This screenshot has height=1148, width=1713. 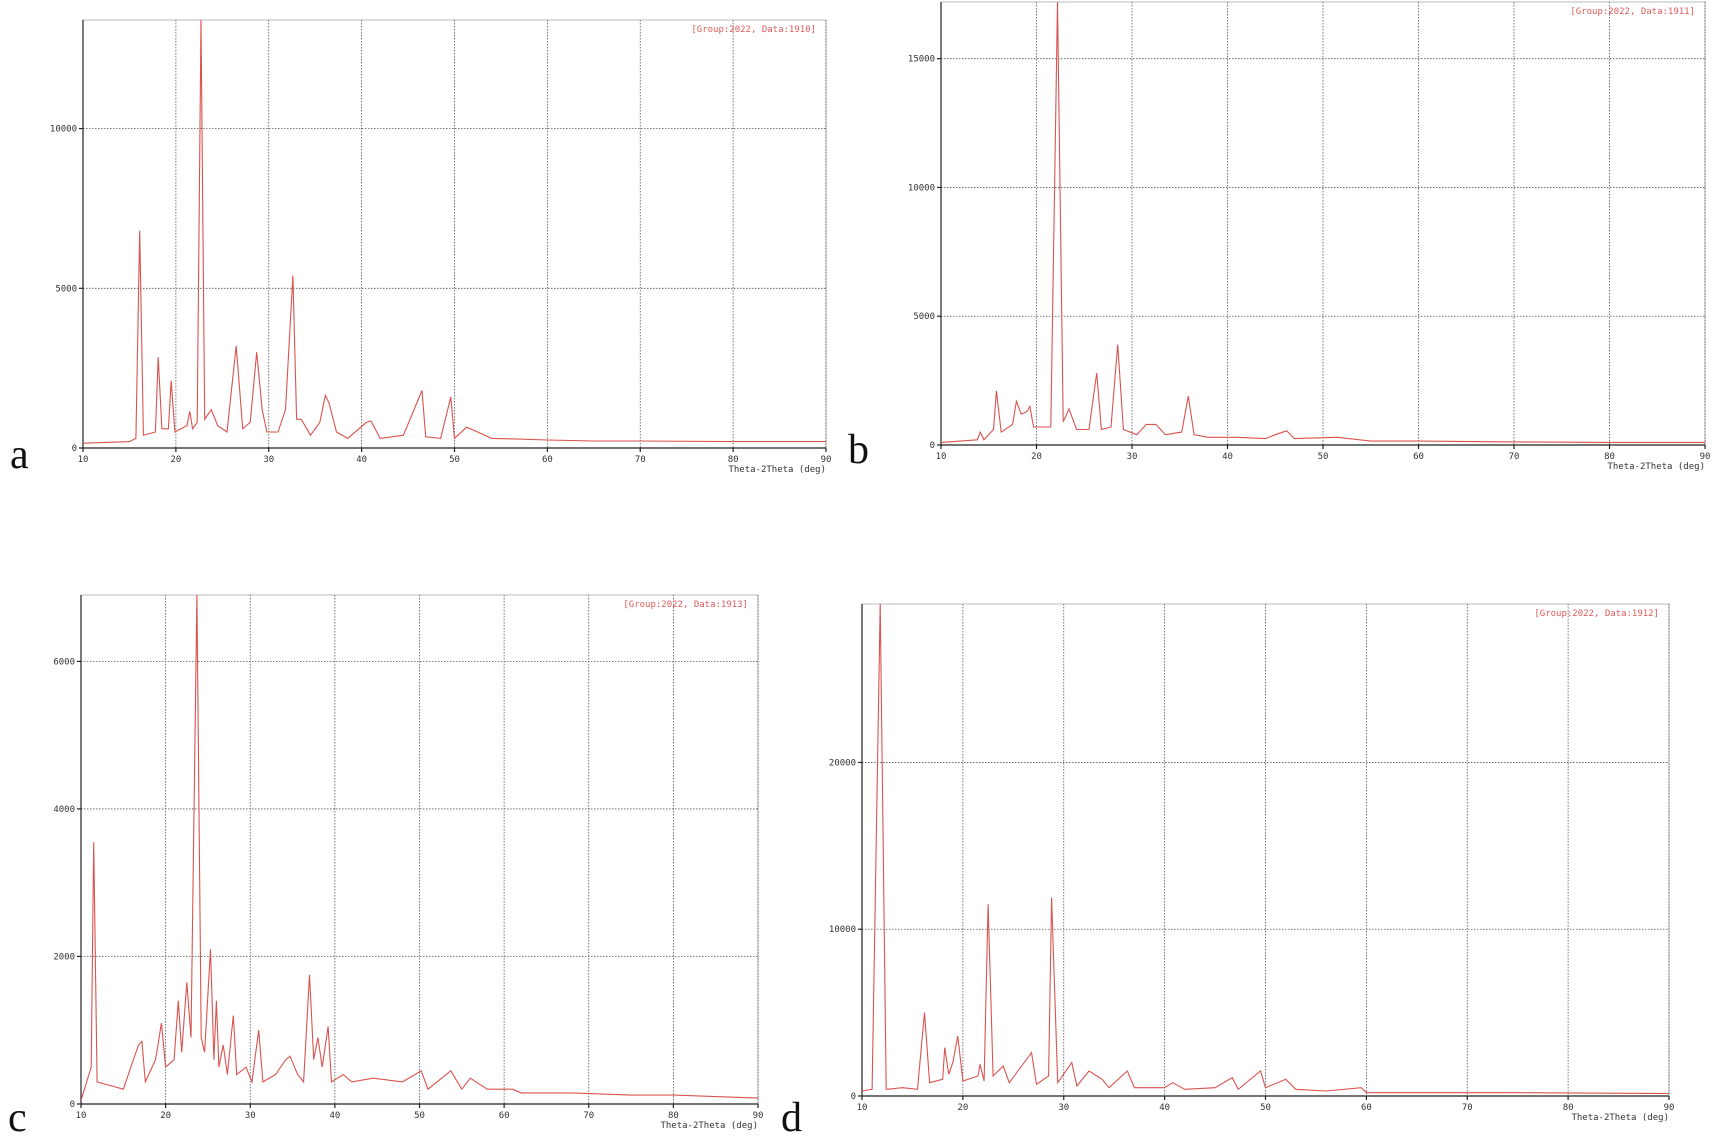 I want to click on panel-label: a, so click(x=19, y=455).